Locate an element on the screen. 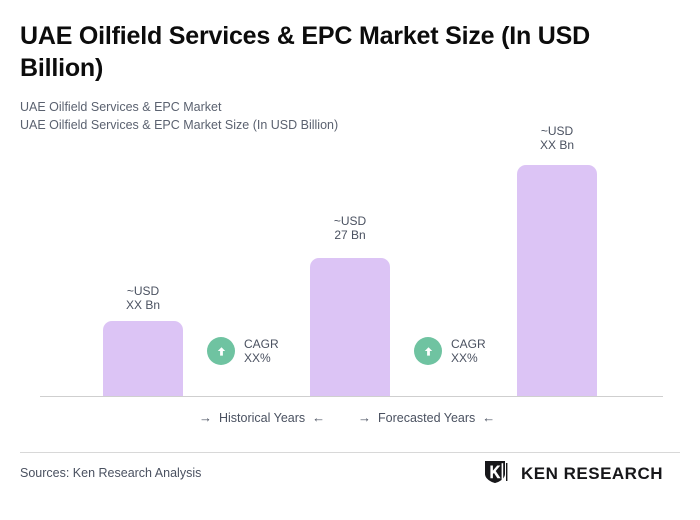  logo-wordmark: KEN RESEARCH is located at coordinates (592, 473).